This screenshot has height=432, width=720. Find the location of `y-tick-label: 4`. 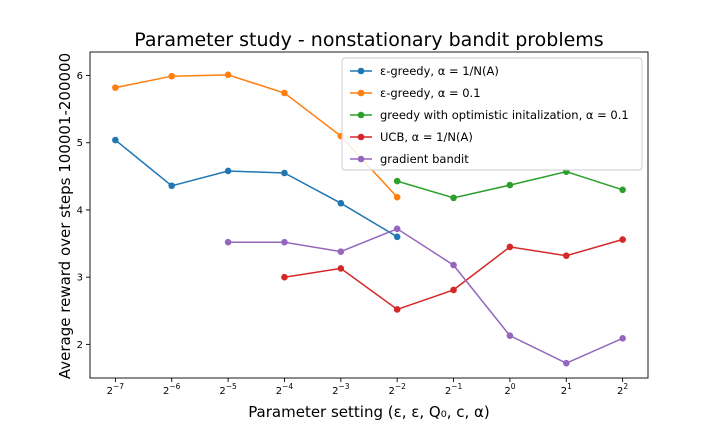

y-tick-label: 4 is located at coordinates (80, 210).